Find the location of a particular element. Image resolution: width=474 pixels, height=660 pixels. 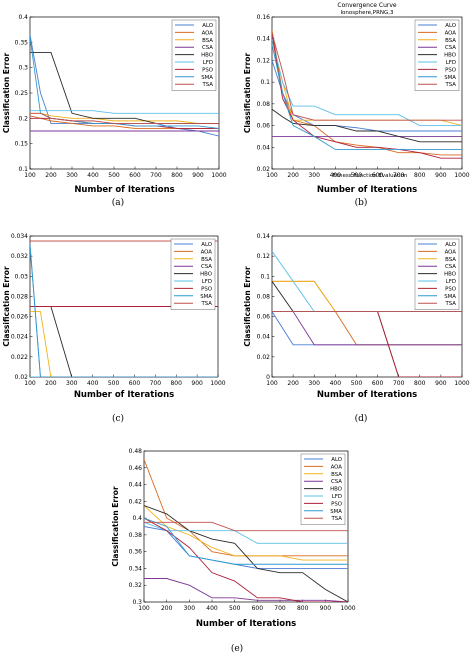

y-tick-label: 0.34 is located at coordinates (136, 568).